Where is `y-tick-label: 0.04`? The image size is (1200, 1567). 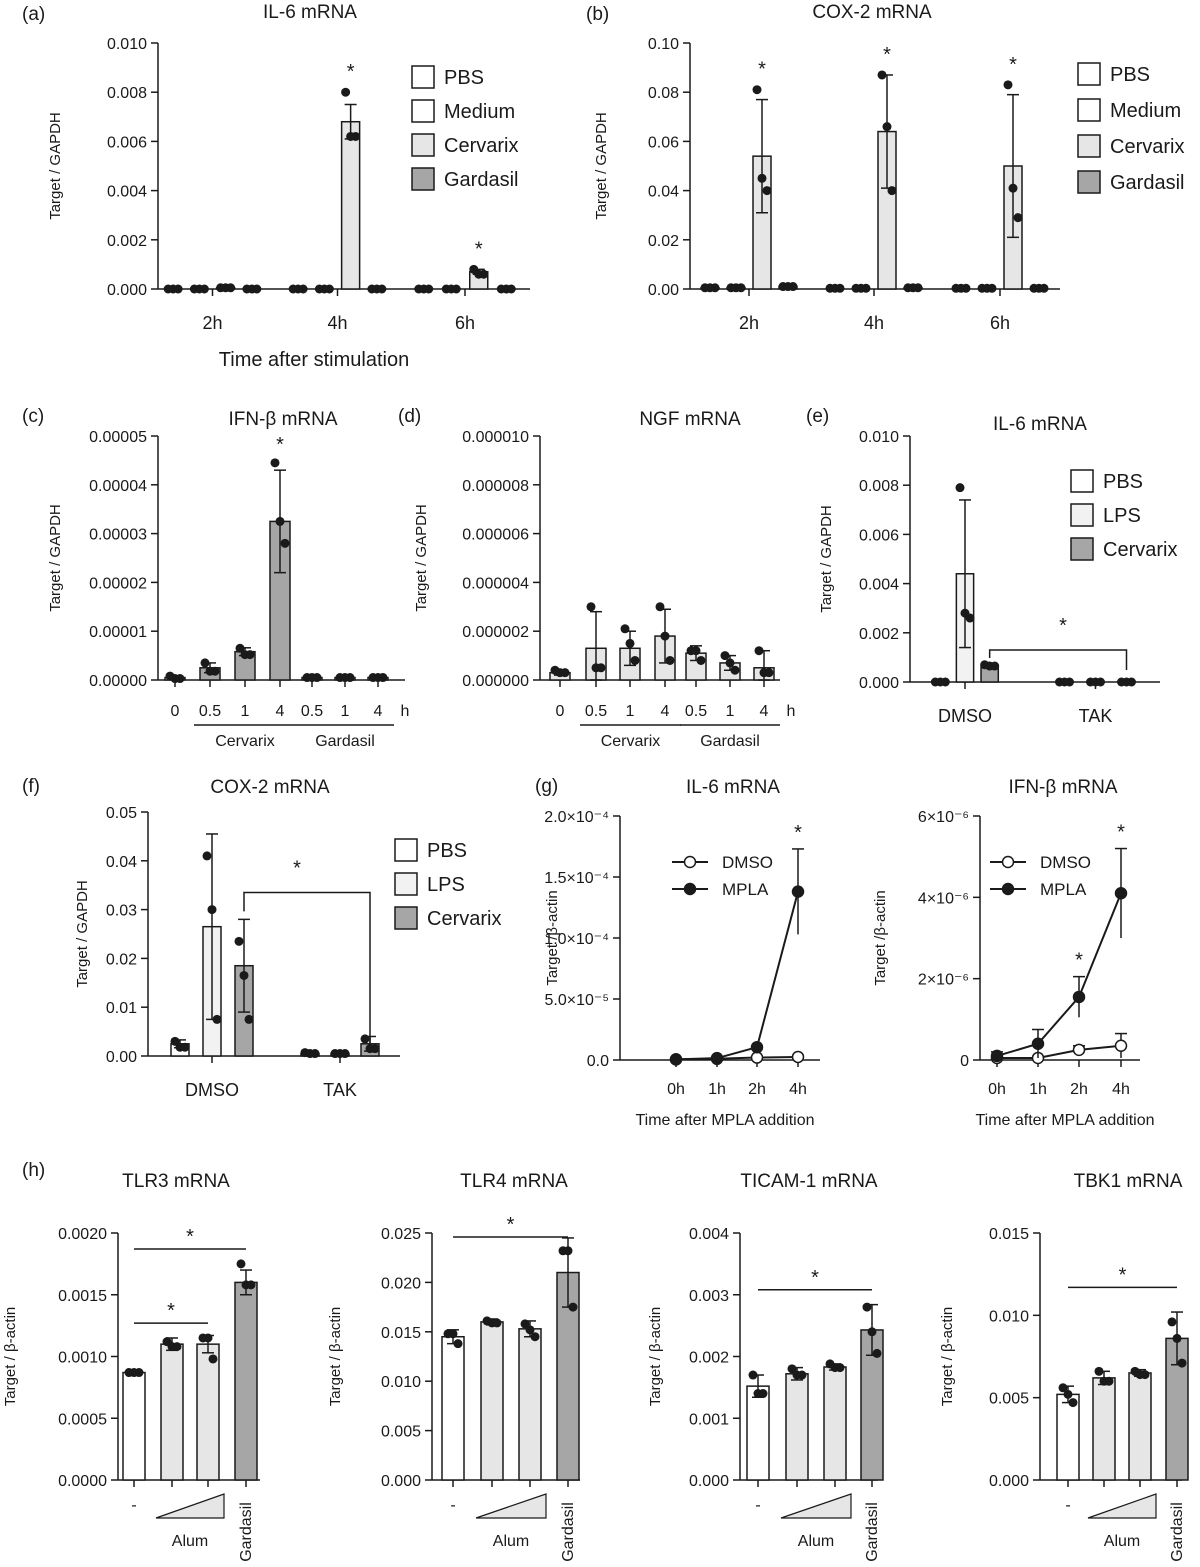 y-tick-label: 0.04 is located at coordinates (663, 192).